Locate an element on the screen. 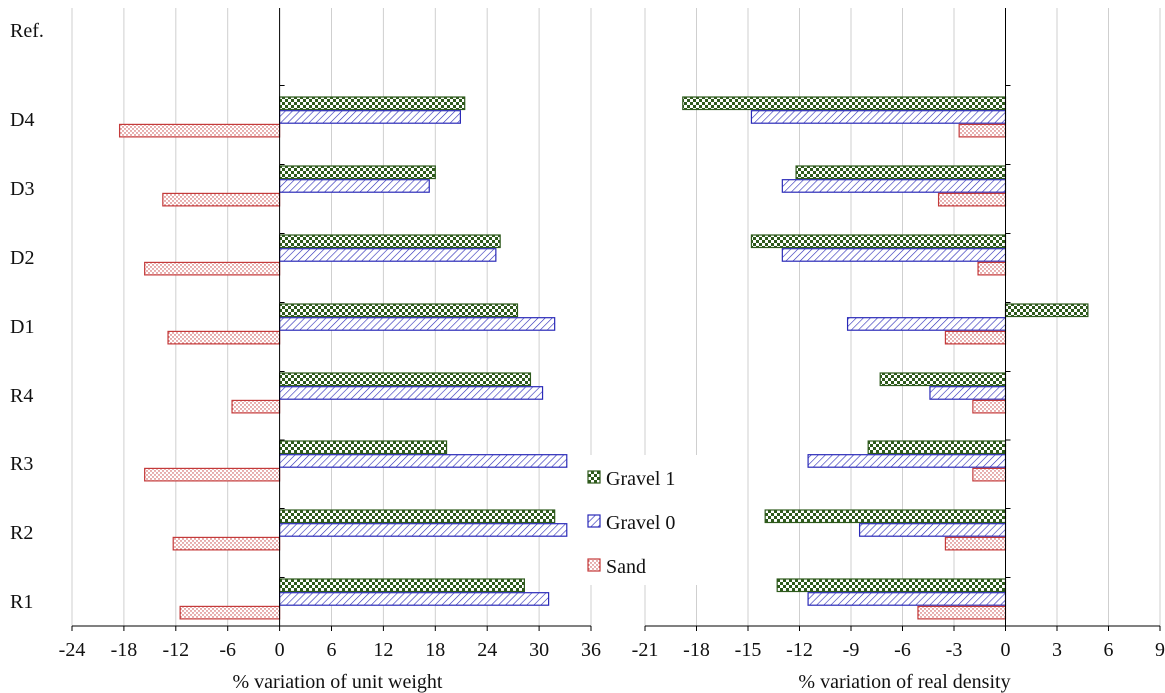 This screenshot has width=1165, height=693. x-tick-label: -21 is located at coordinates (645, 650).